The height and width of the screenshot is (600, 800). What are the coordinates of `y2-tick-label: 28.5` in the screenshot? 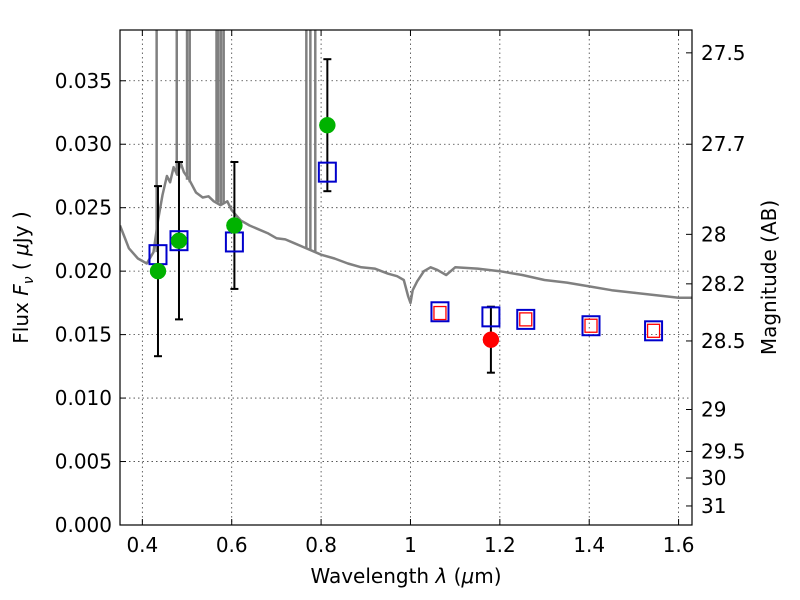 It's located at (723, 341).